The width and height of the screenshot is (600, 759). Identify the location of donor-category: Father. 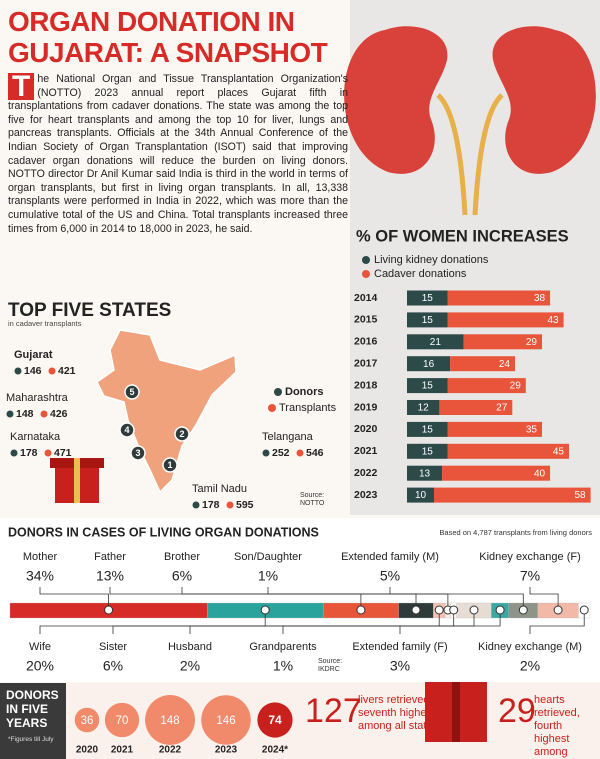
(110, 557).